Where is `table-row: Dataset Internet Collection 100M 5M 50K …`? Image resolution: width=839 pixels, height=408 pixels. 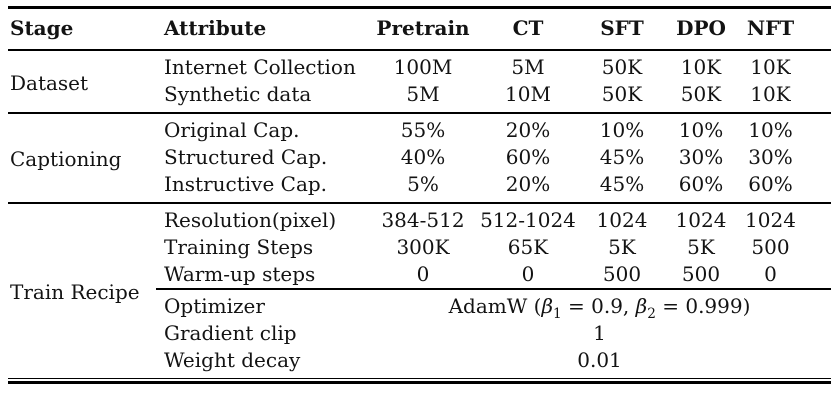 table-row: Dataset Internet Collection 100M 5M 50K … is located at coordinates (419, 72).